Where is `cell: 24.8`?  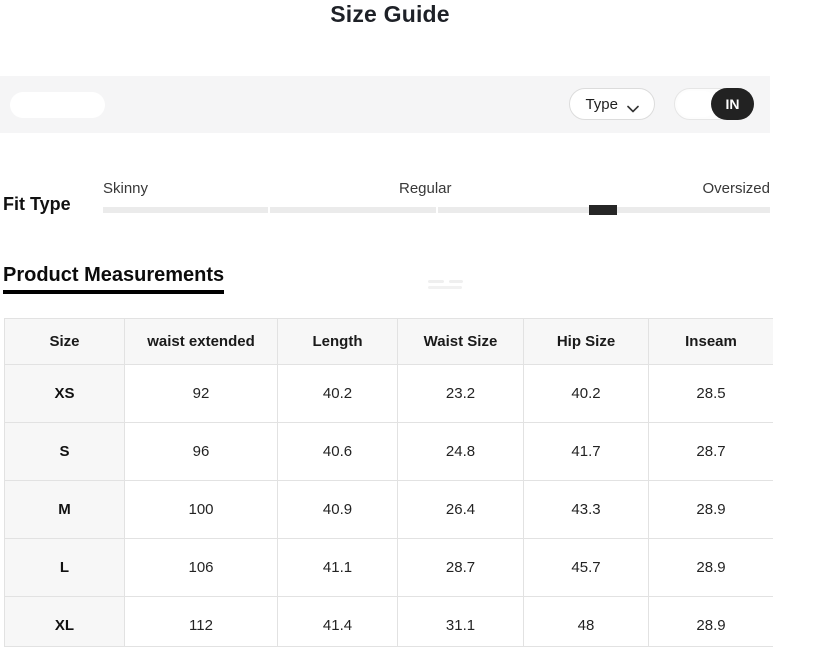 cell: 24.8 is located at coordinates (460, 451).